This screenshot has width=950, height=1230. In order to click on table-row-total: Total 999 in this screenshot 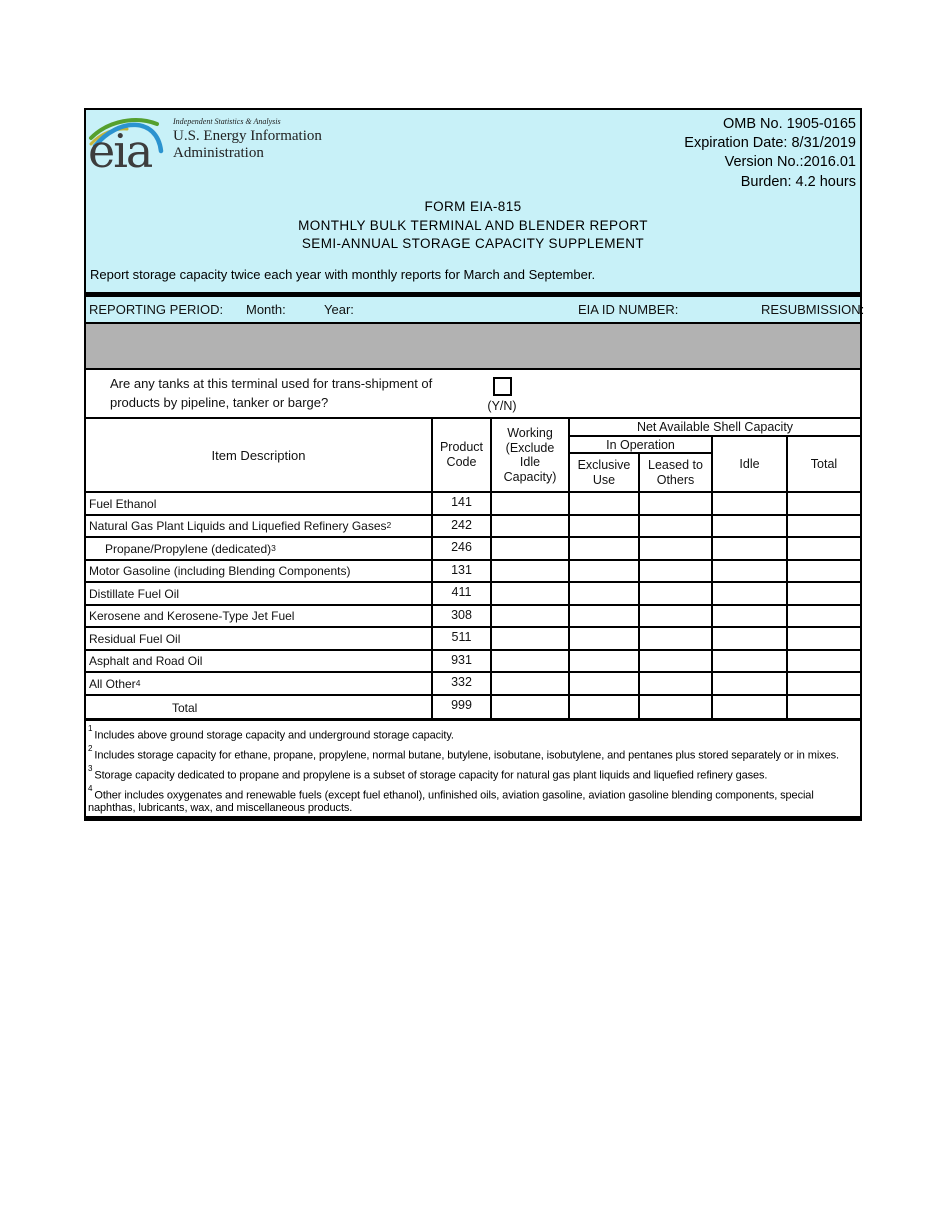, I will do `click(473, 707)`.